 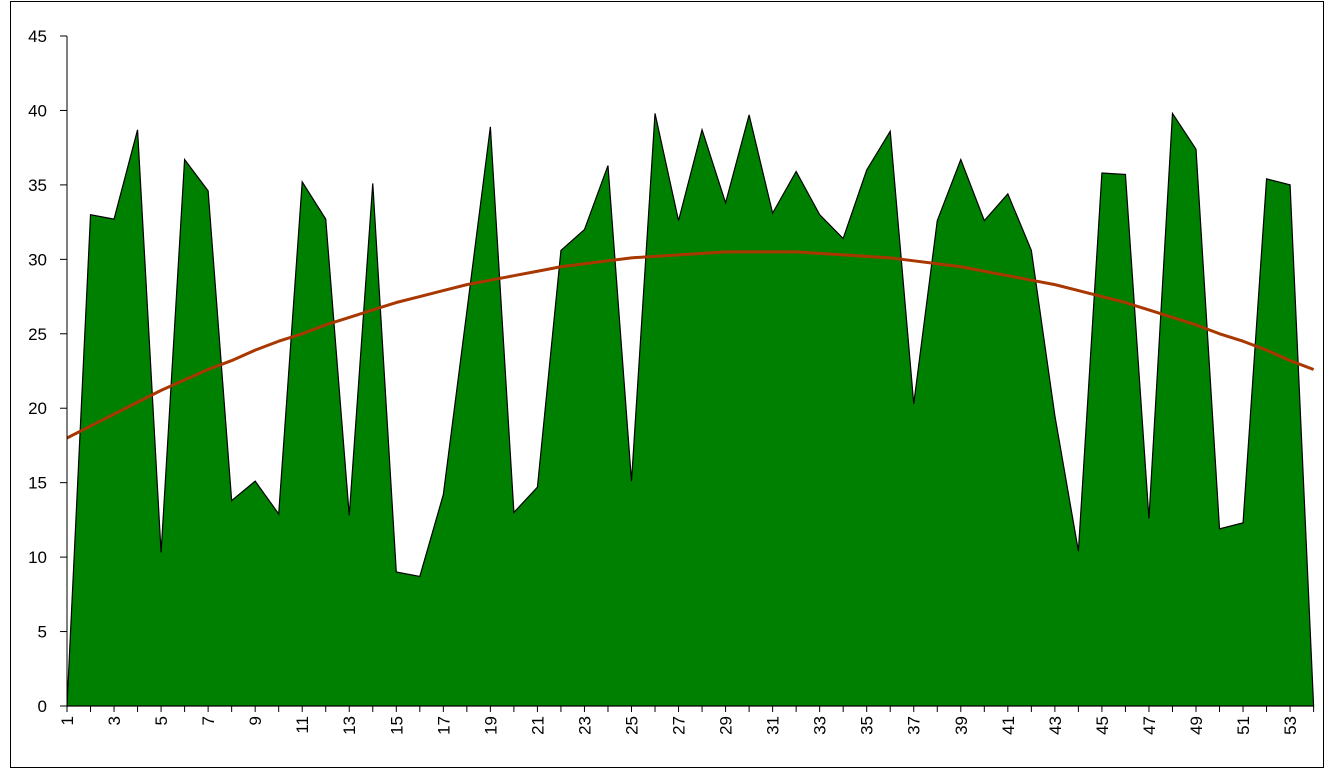 I want to click on x-tick-label: 53, so click(x=1290, y=725).